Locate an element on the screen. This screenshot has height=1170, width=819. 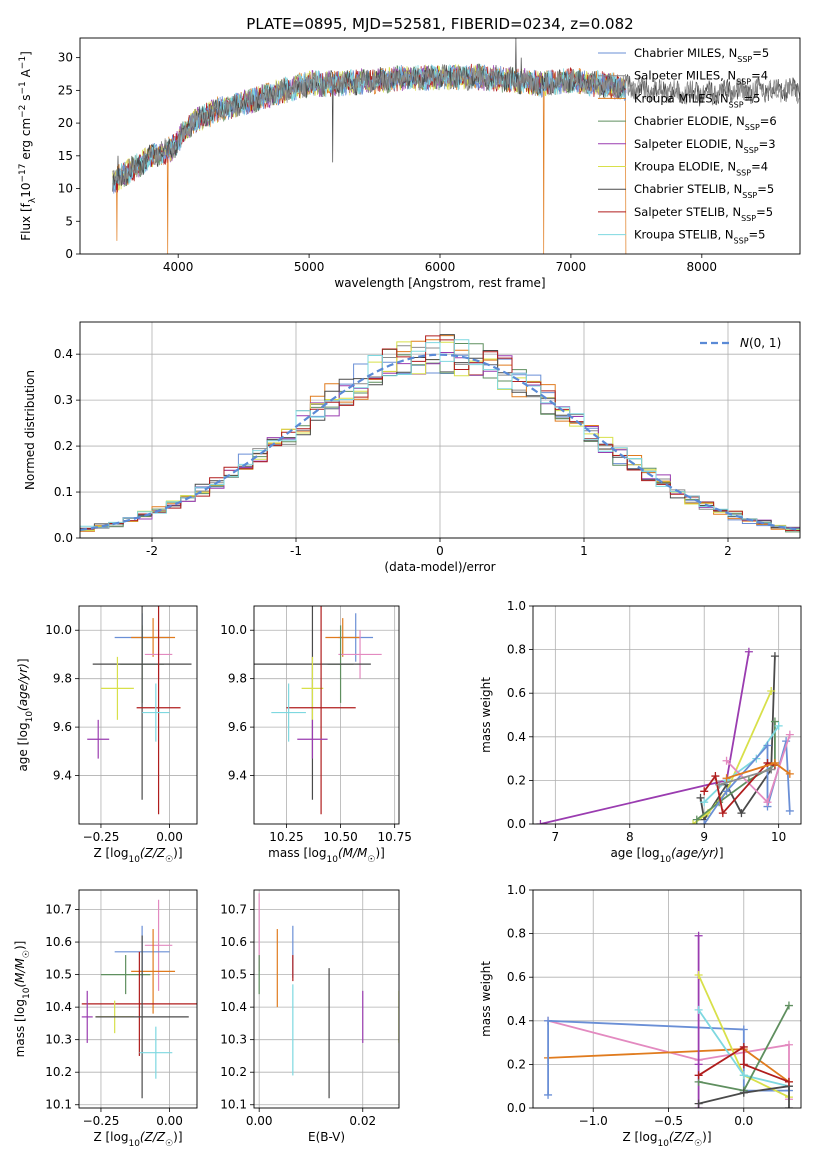
y-tick-label: 0.4 is located at coordinates (63, 354).